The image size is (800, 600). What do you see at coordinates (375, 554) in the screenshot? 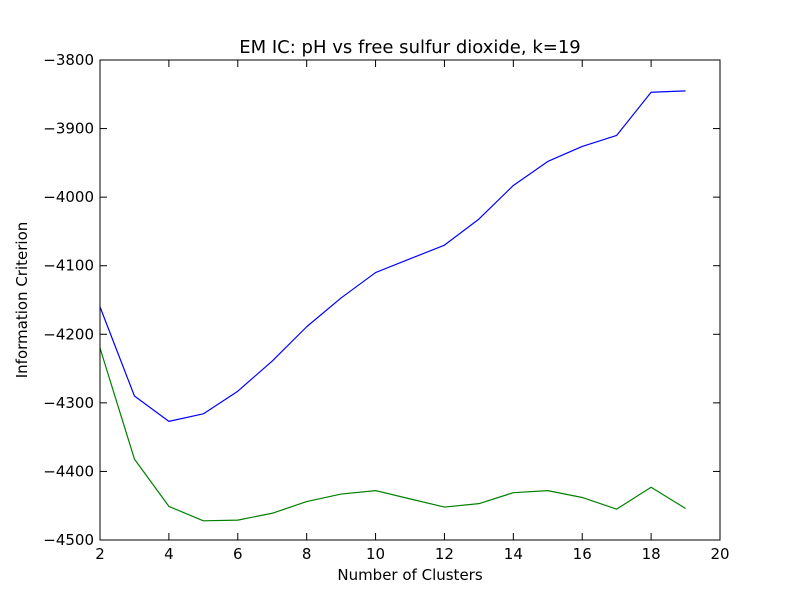
I see `x-tick-label: 10` at bounding box center [375, 554].